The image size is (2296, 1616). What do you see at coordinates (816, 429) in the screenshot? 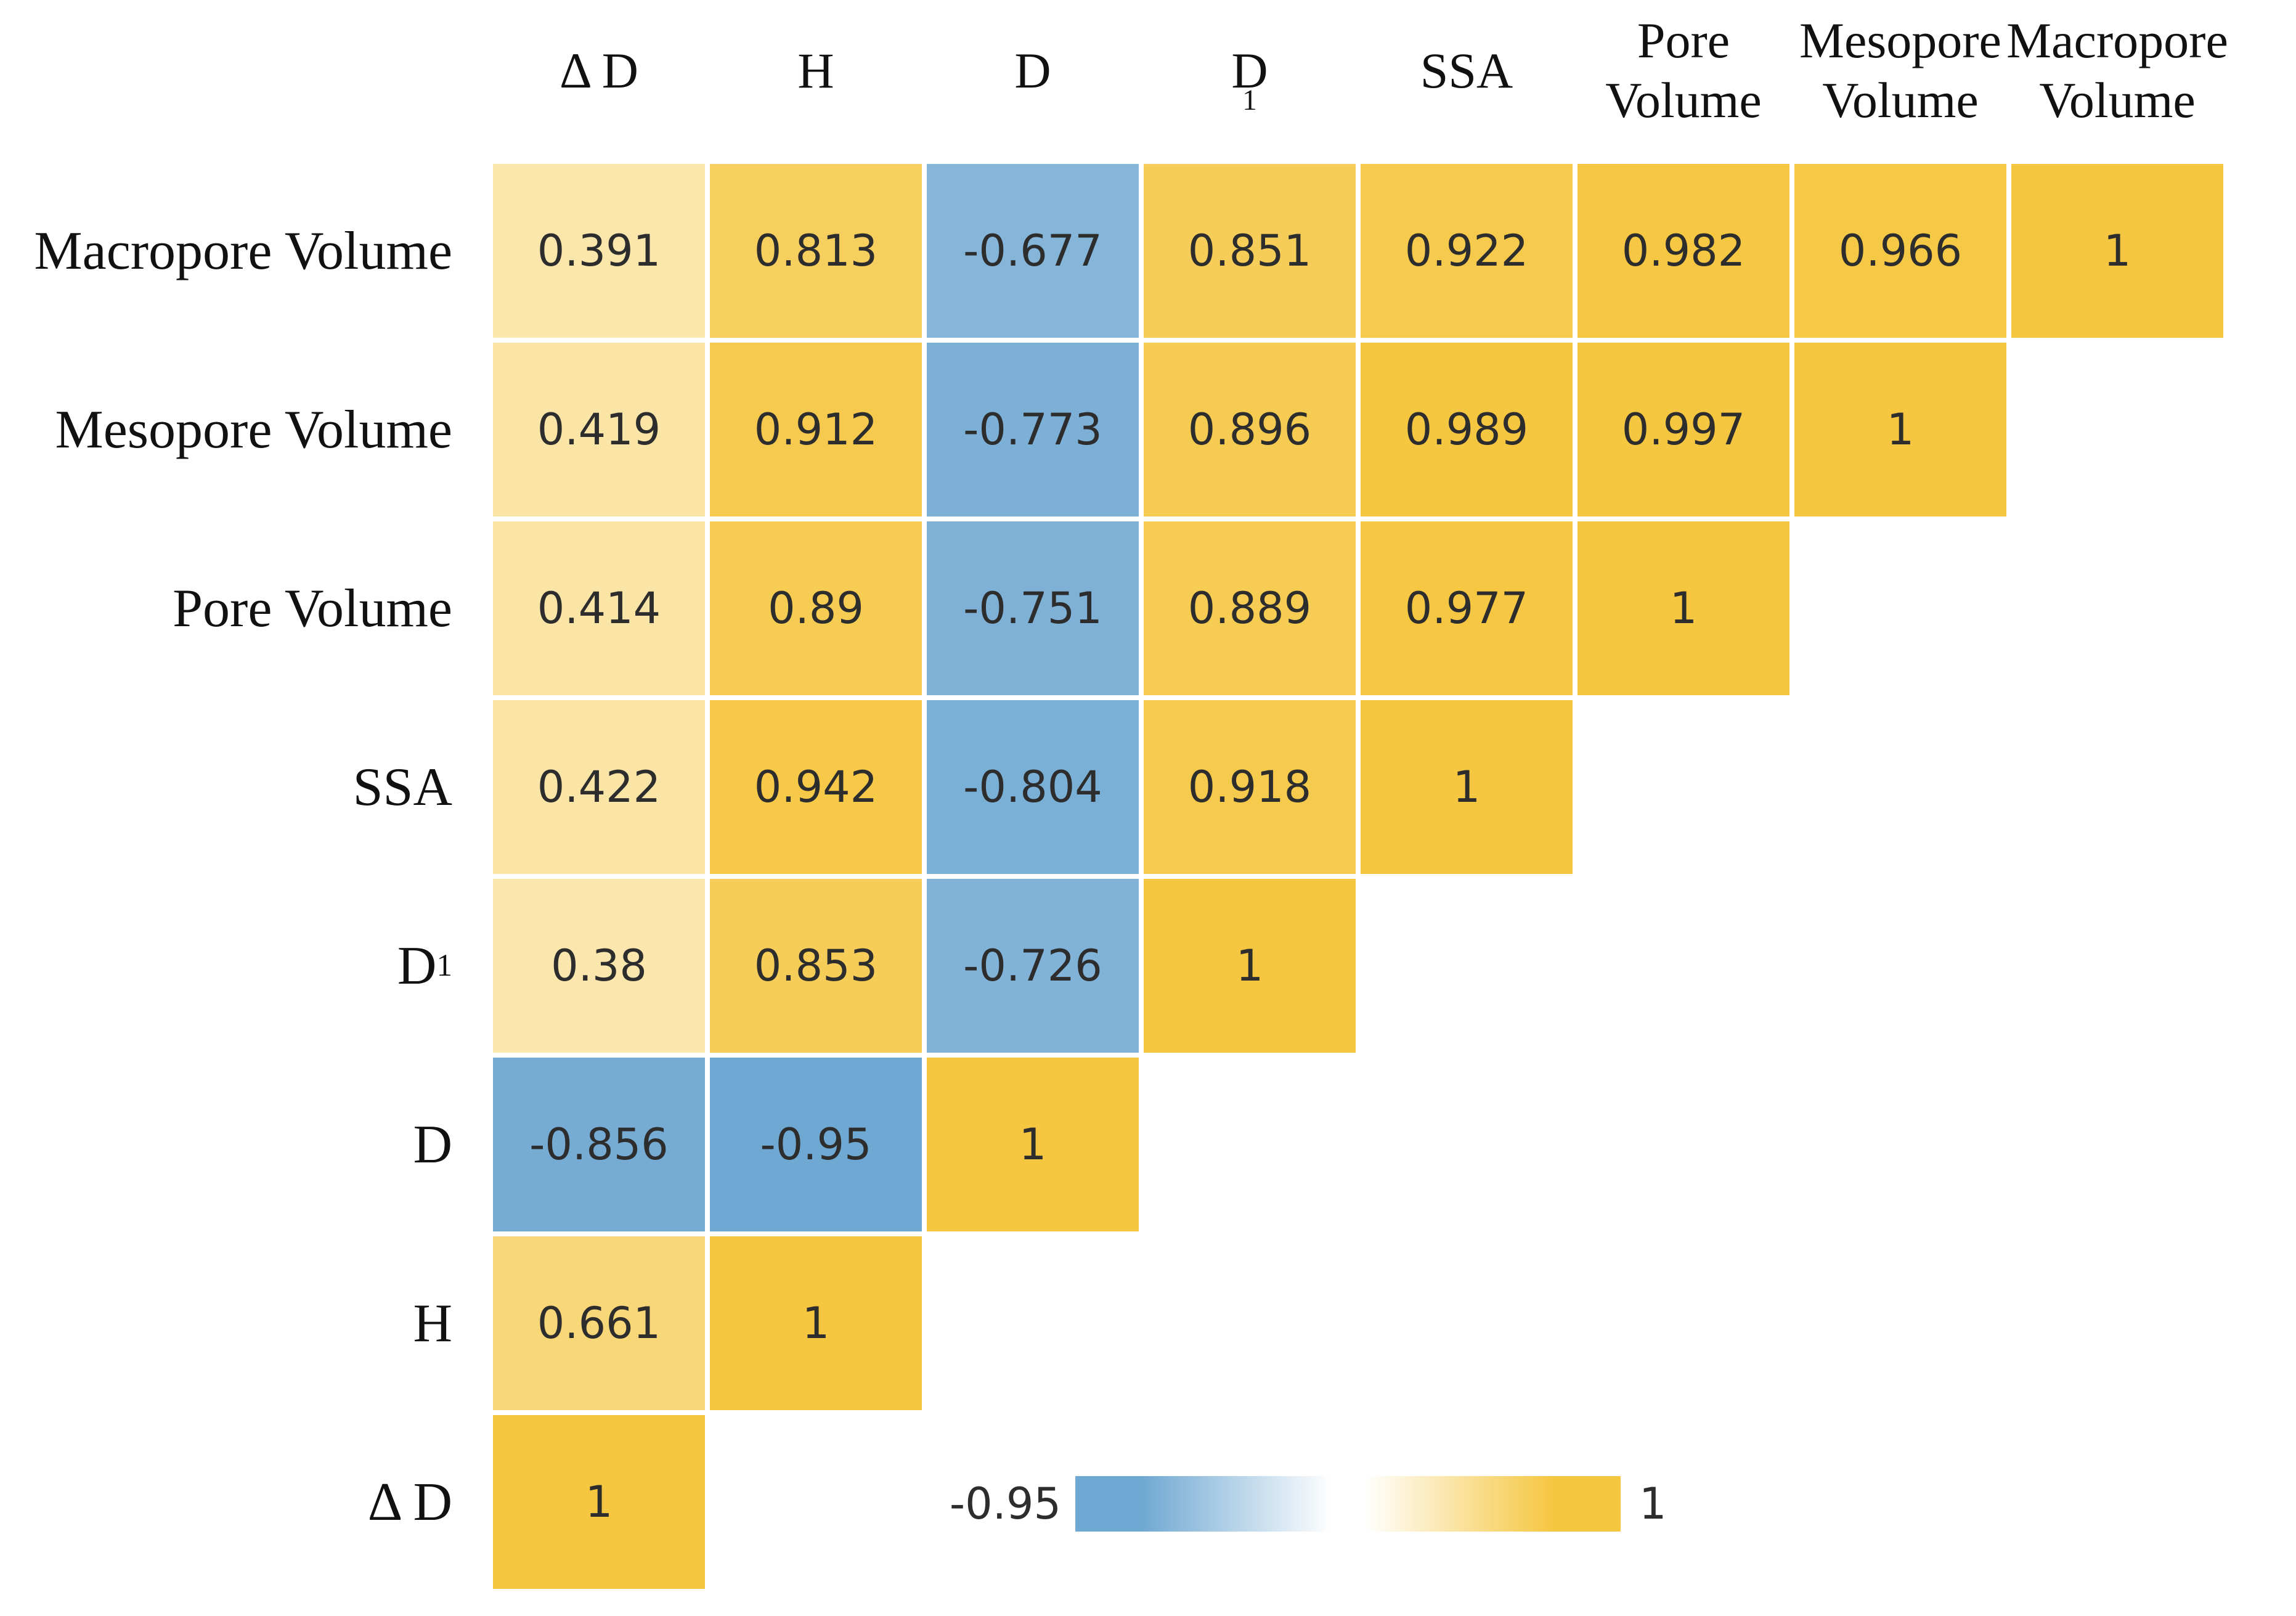
I see `matrix-cell: 0.912` at bounding box center [816, 429].